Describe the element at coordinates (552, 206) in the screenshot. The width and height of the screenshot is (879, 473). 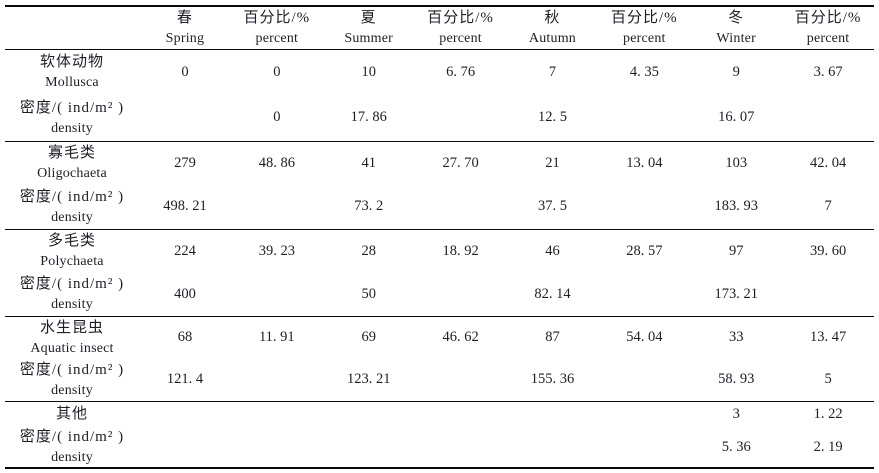
I see `density-cell: 37. 5` at that location.